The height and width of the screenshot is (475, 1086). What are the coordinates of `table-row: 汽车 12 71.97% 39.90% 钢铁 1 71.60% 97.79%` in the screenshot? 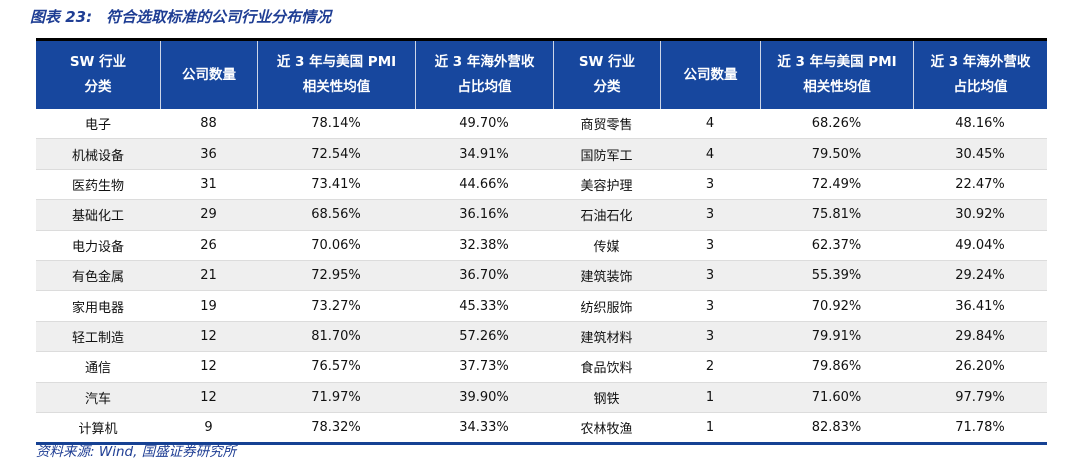 It's located at (541, 396).